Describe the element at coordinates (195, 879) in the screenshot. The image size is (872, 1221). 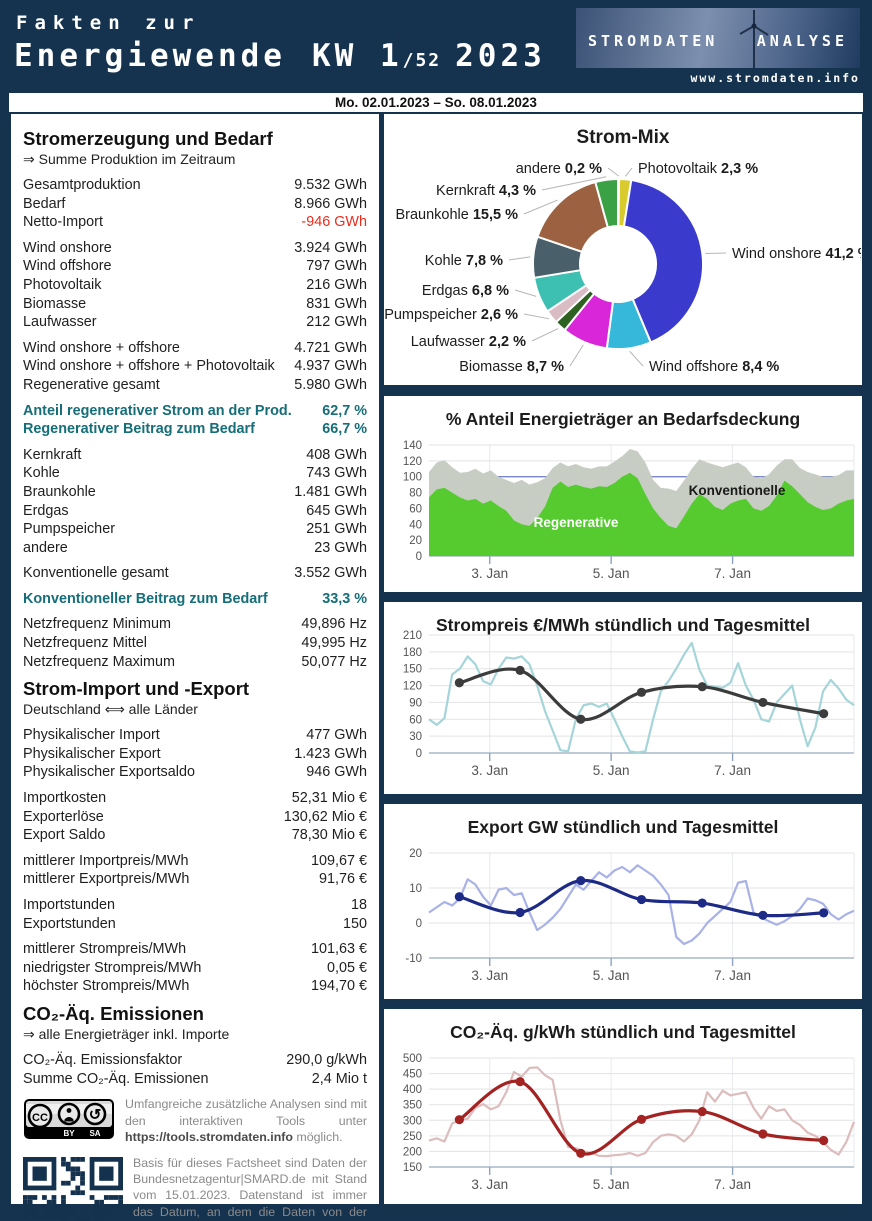
I see `stat-row: mittlerer Exportpreis/MWh 91,76 €` at that location.